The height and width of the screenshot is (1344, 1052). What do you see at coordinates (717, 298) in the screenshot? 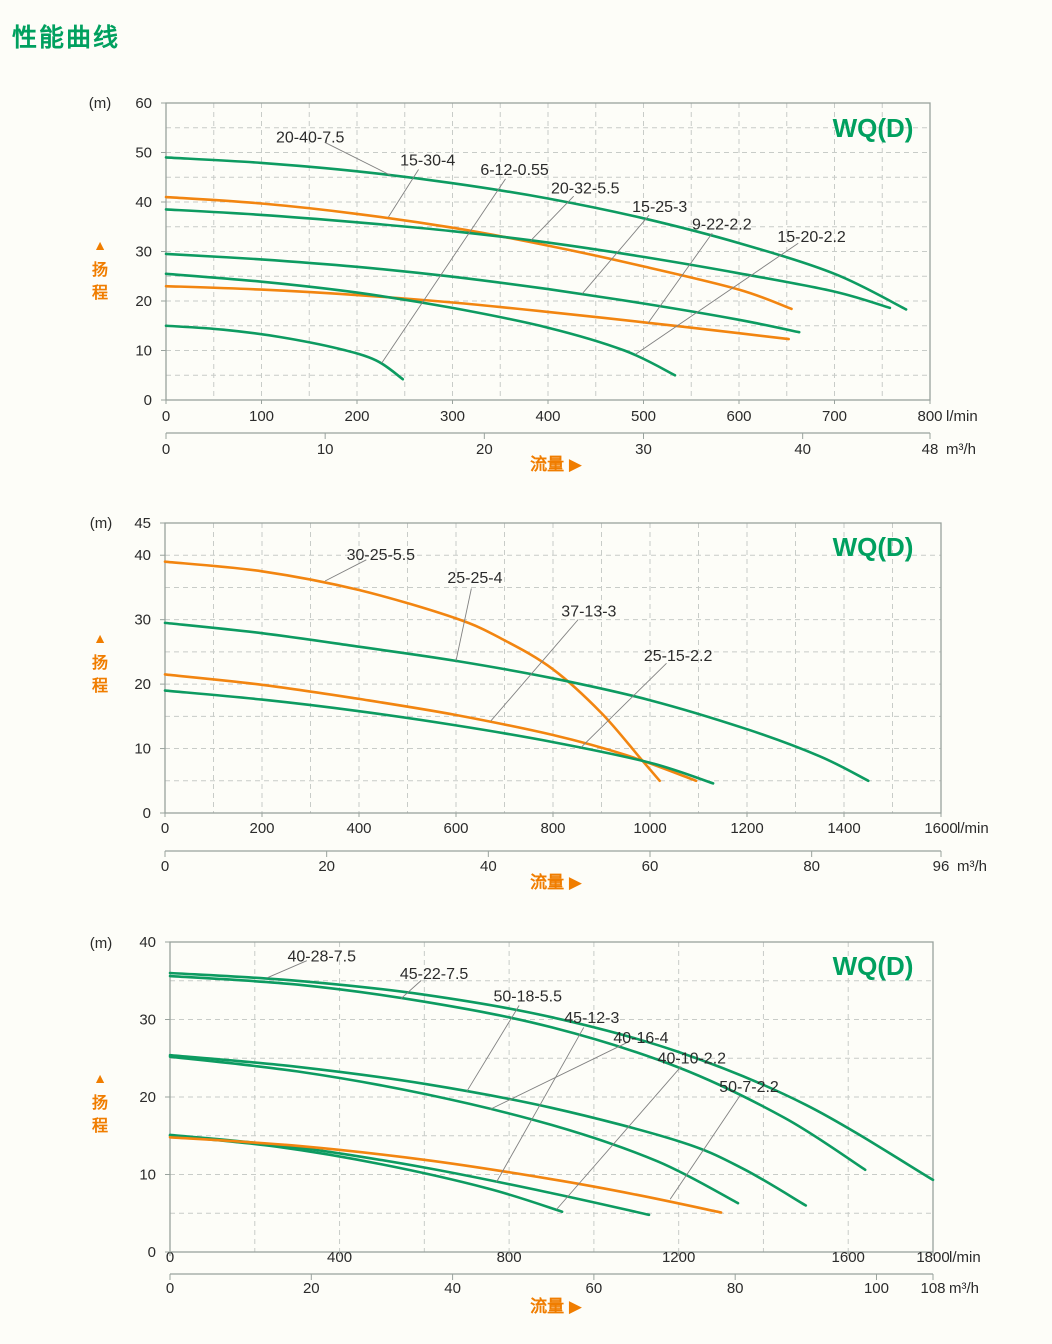
I see `leader-line-15-20-2.2` at bounding box center [717, 298].